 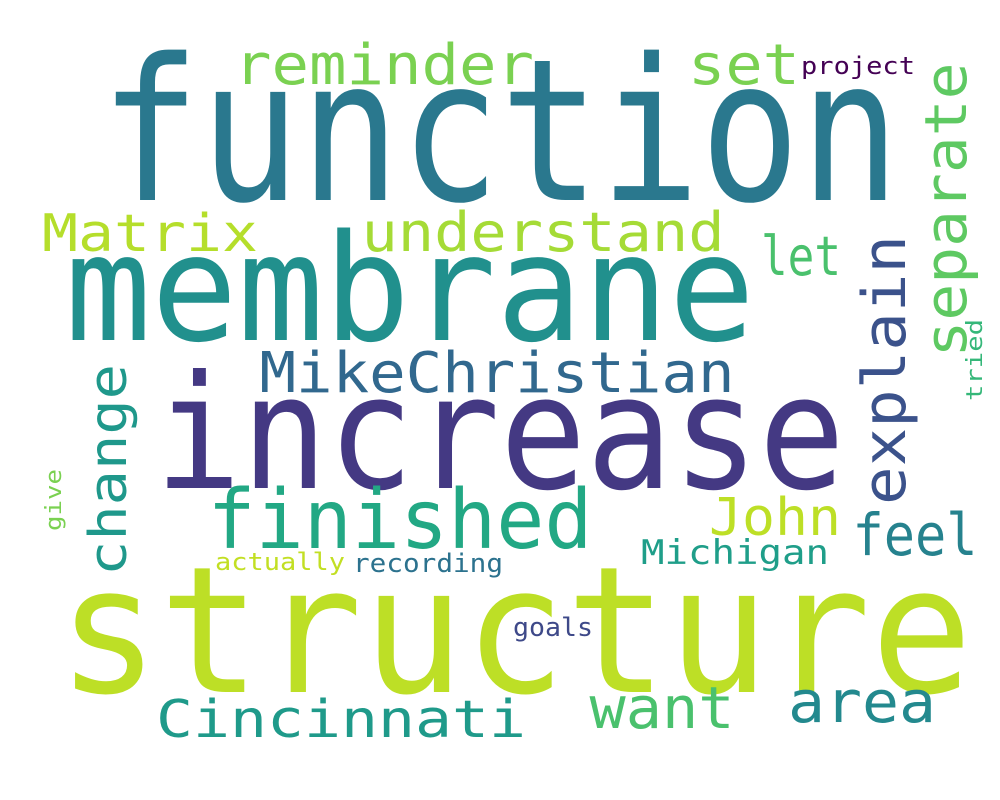 What do you see at coordinates (553, 628) in the screenshot?
I see `word-goals: goals` at bounding box center [553, 628].